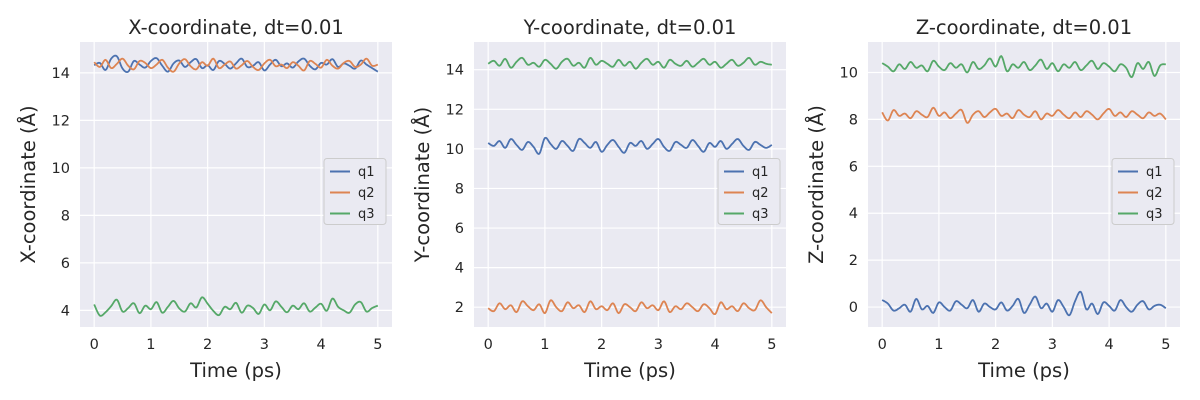  I want to click on x-chart-legend-frame, so click(355, 191).